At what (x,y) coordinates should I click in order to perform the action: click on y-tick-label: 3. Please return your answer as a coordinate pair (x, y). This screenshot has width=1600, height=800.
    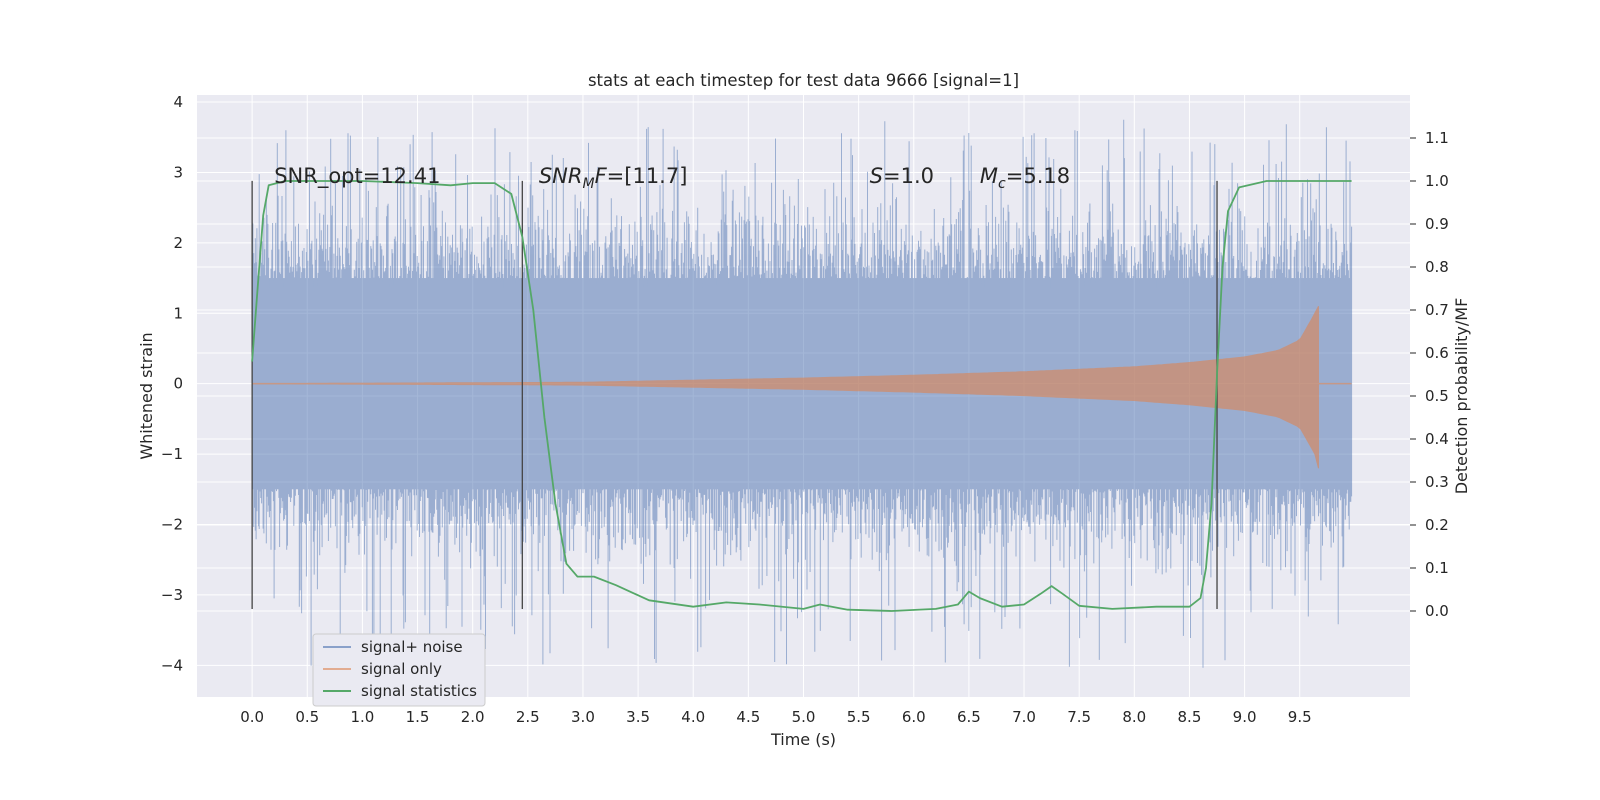
    Looking at the image, I should click on (178, 172).